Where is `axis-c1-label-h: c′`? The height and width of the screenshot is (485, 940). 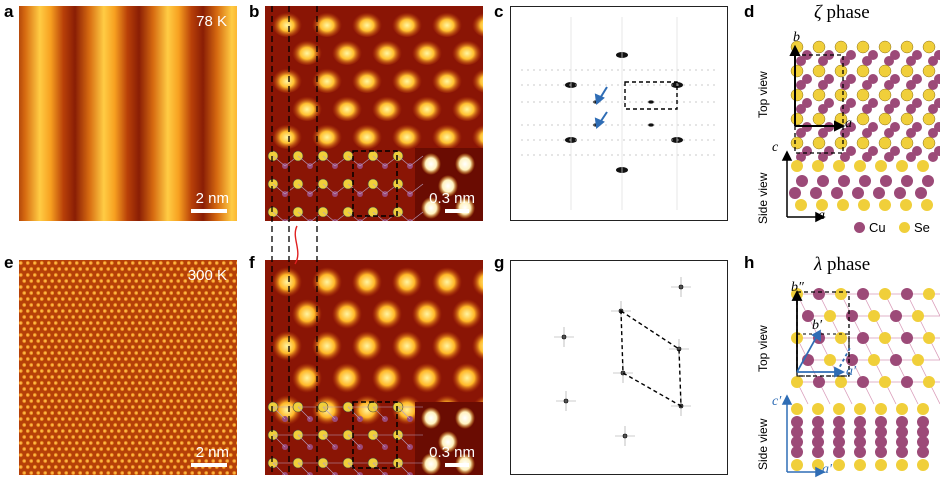
axis-c1-label-h: c′ is located at coordinates (777, 401).